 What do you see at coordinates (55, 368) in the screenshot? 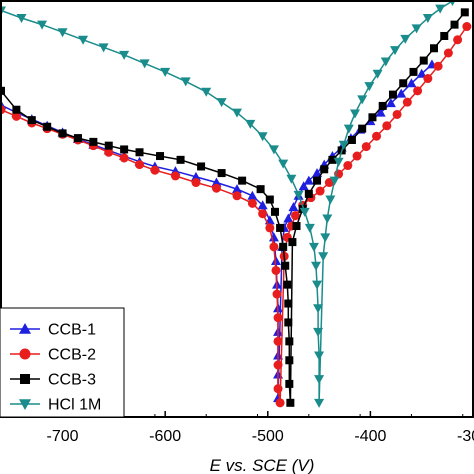
I see `legend-items: CCB-1 CCB-2 CCB-3 HCl 1M` at bounding box center [55, 368].